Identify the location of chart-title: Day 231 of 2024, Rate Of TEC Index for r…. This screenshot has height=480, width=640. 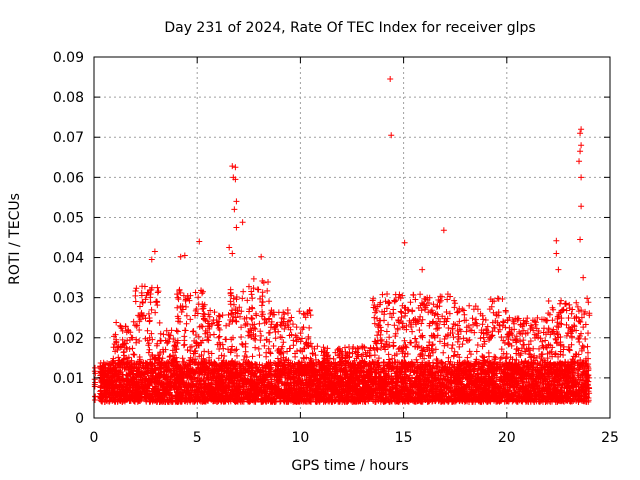
(349, 28).